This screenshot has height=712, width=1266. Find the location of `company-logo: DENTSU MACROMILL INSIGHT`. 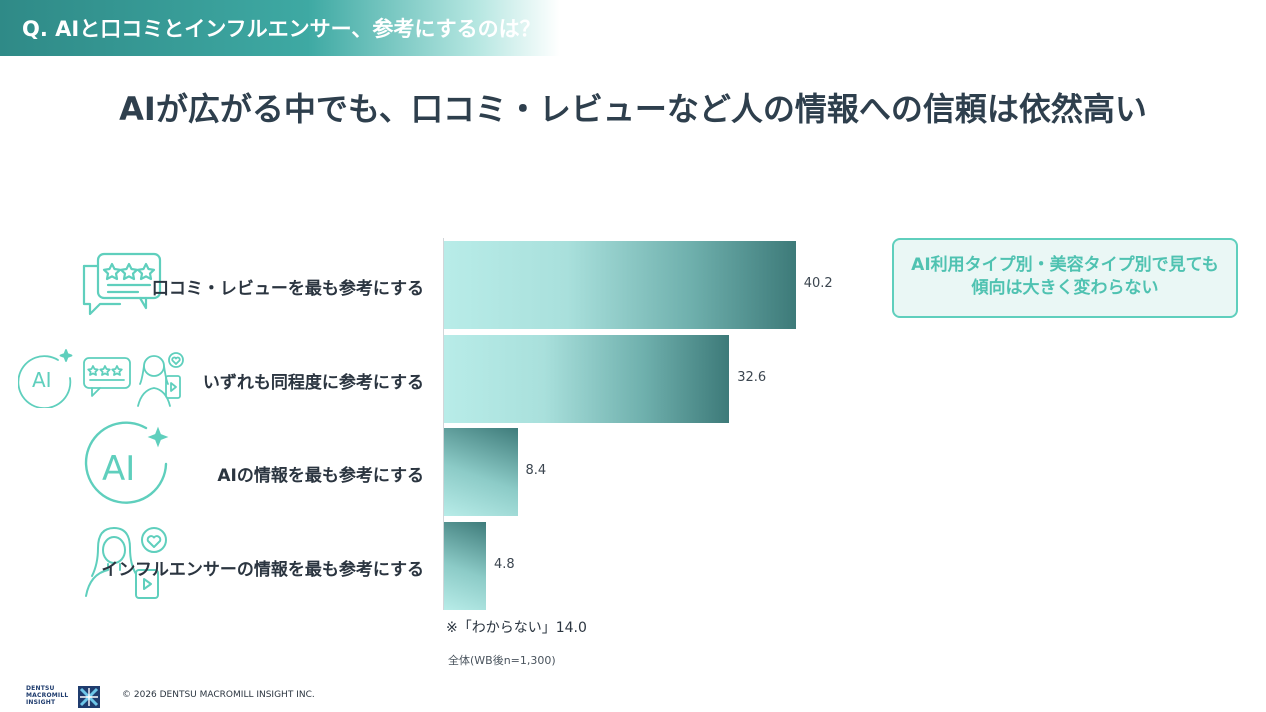

company-logo: DENTSU MACROMILL INSIGHT is located at coordinates (47, 695).